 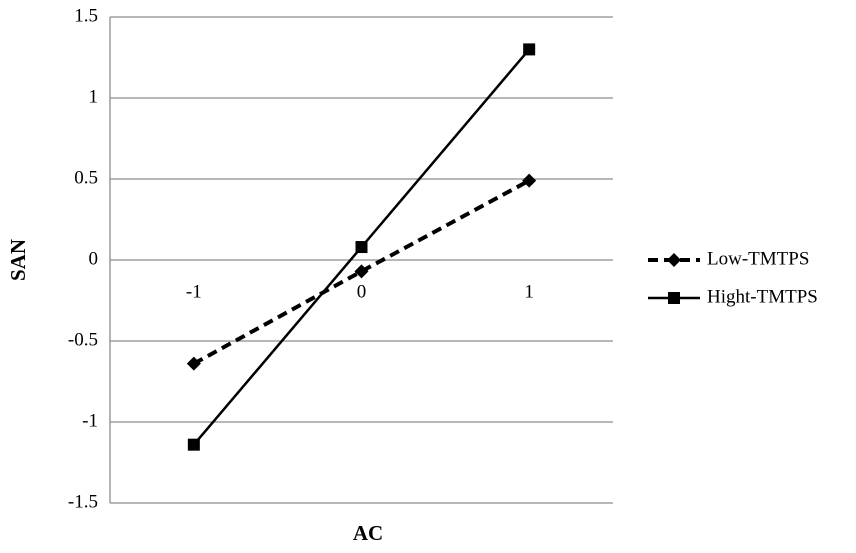 I want to click on y-tick-label: 0.5, so click(x=86, y=177).